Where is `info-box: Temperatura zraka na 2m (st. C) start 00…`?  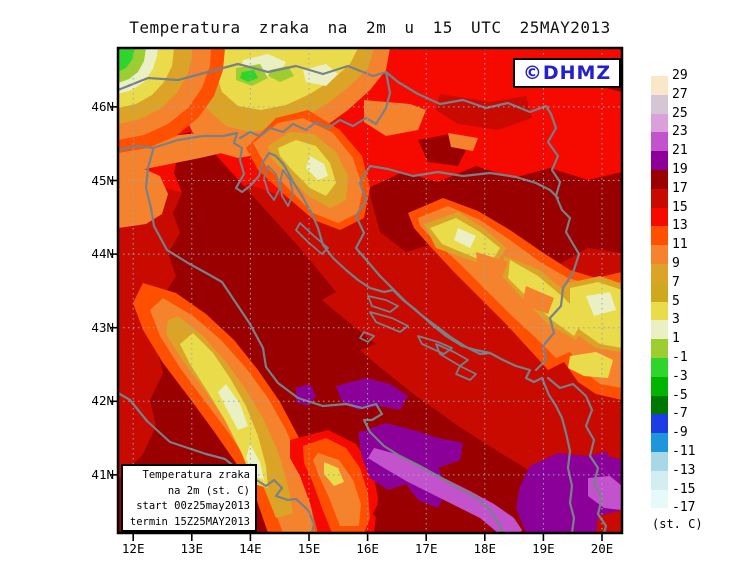
info-box: Temperatura zraka na 2m (st. C) start 00… is located at coordinates (189, 498).